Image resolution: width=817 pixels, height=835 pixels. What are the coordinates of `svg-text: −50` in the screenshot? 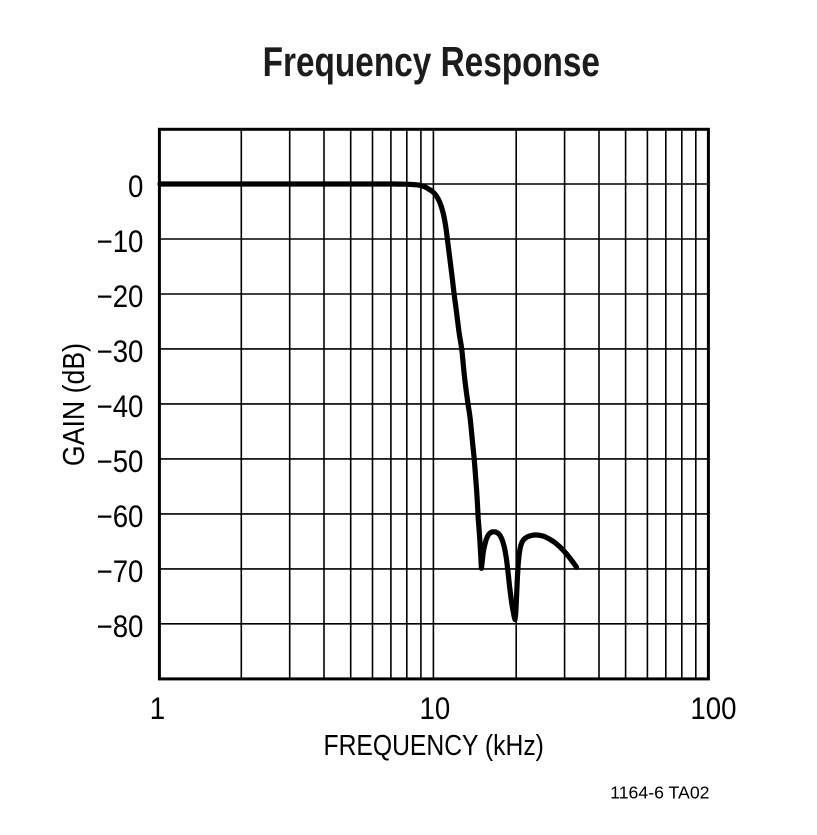 It's located at (120, 461).